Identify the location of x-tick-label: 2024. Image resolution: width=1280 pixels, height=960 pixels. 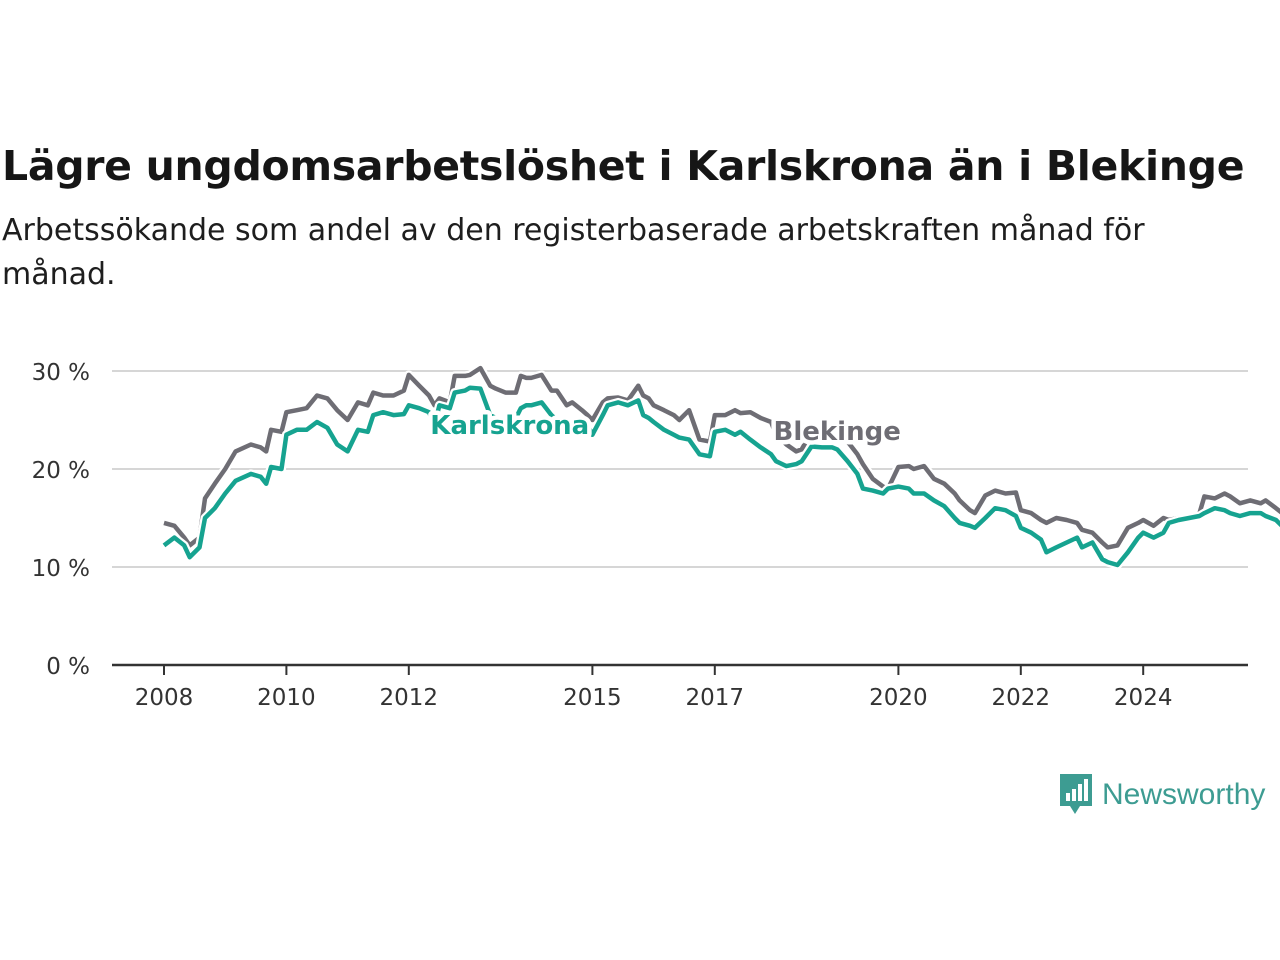
(1143, 698).